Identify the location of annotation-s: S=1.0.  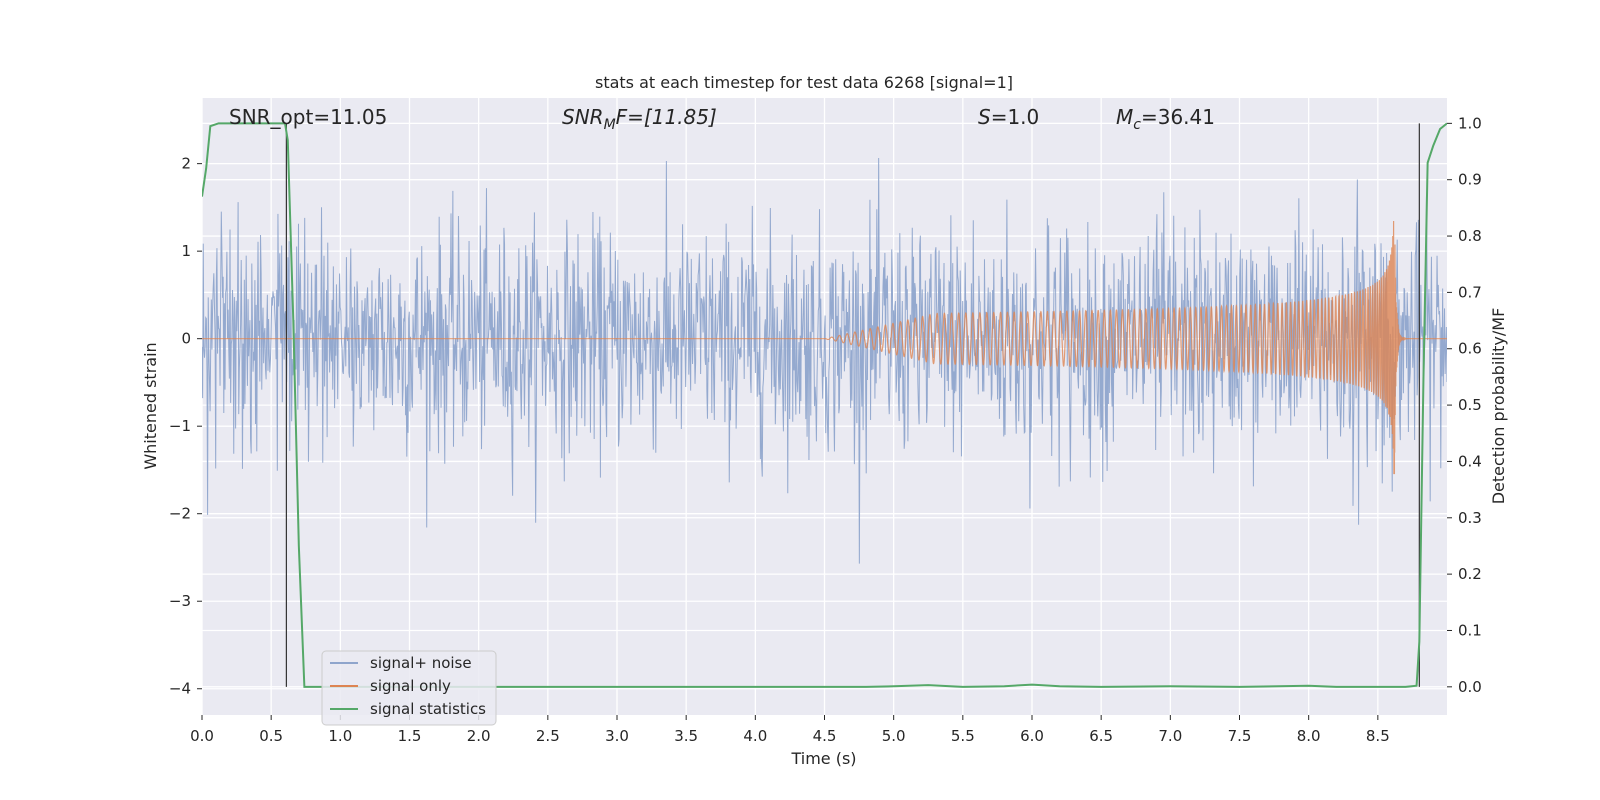
(1008, 117).